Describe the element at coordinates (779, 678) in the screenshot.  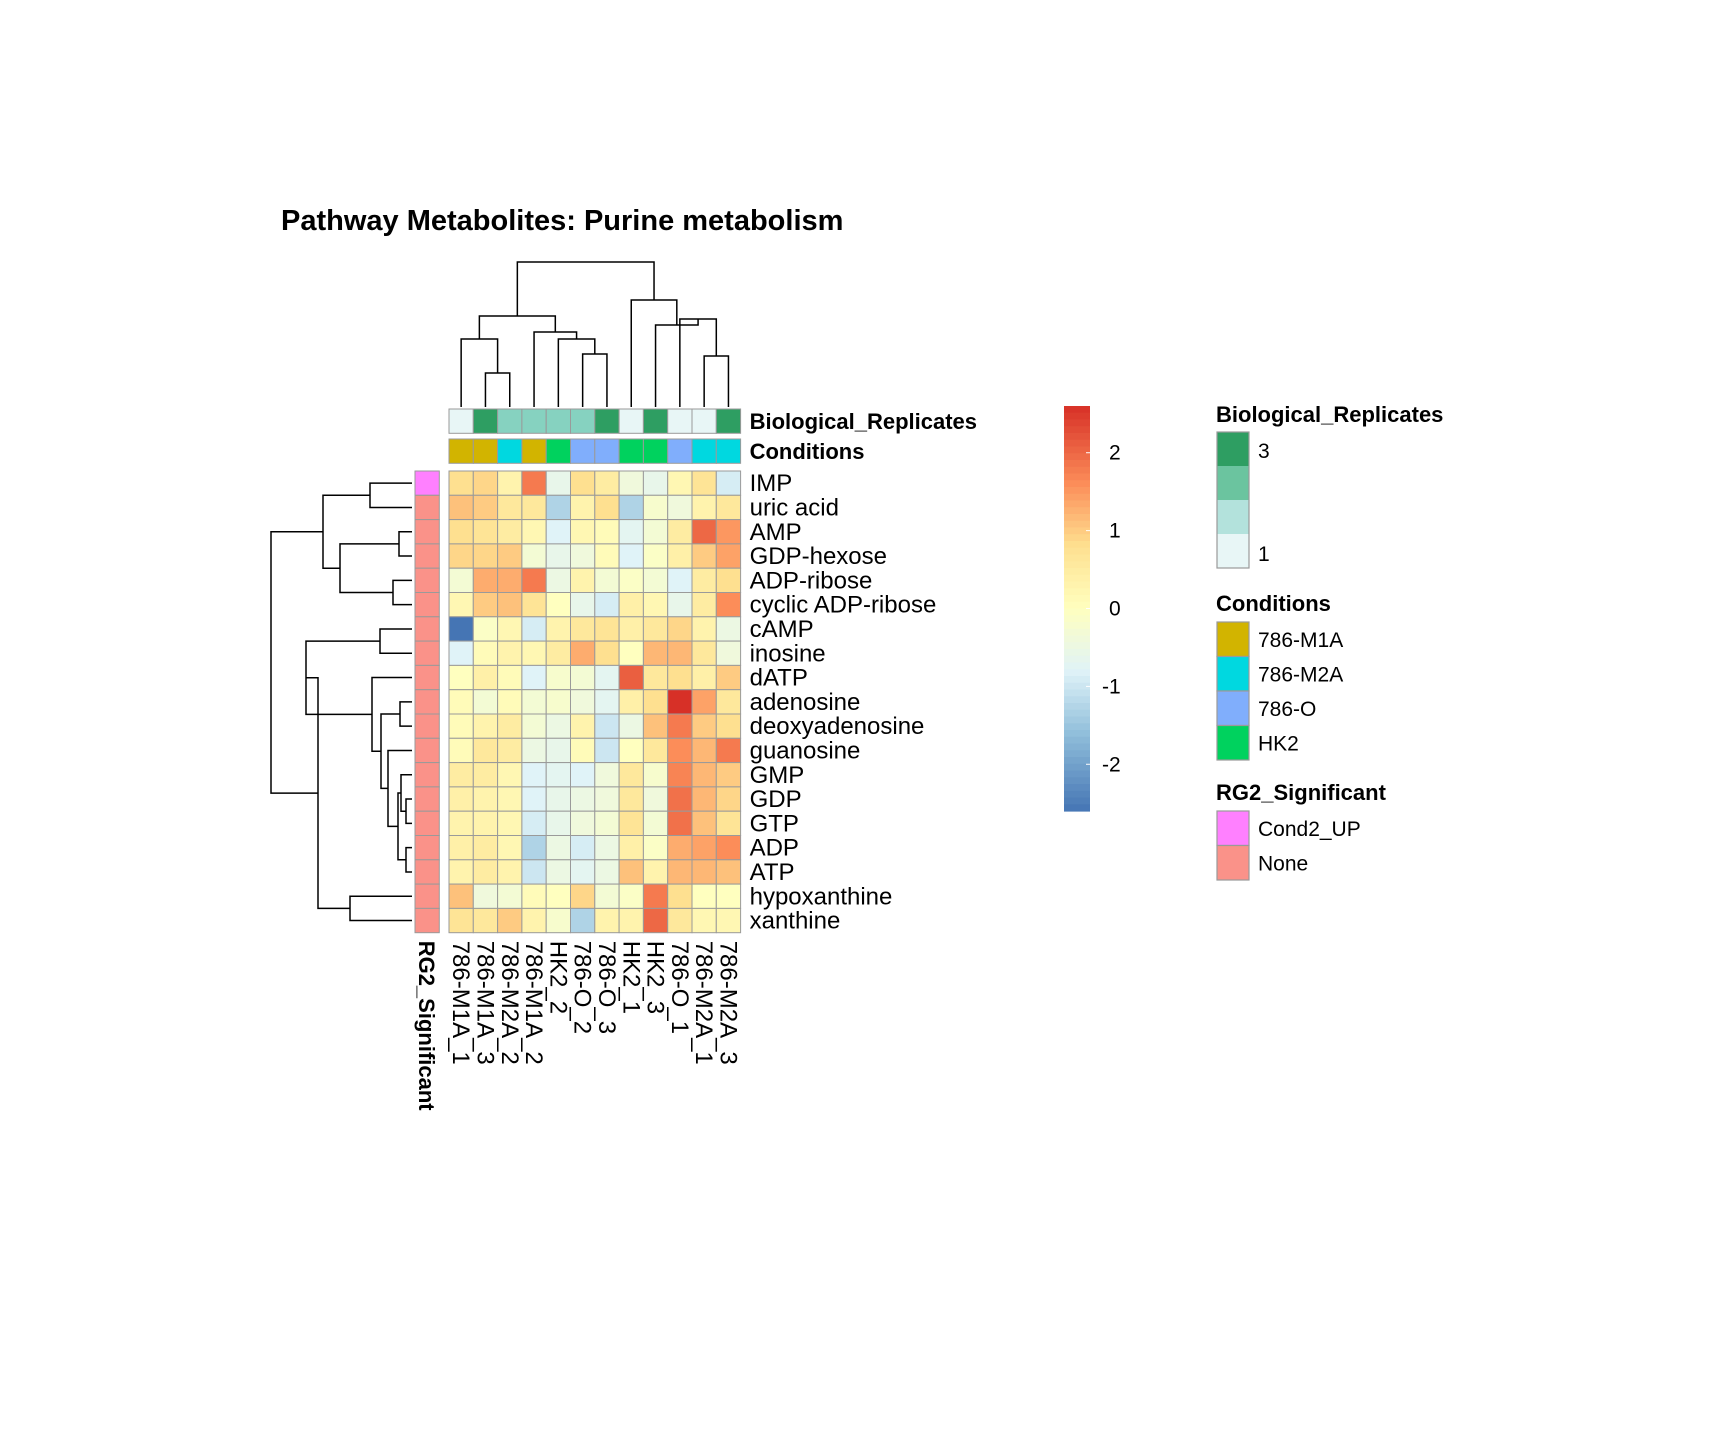
I see `row-label: dATP` at that location.